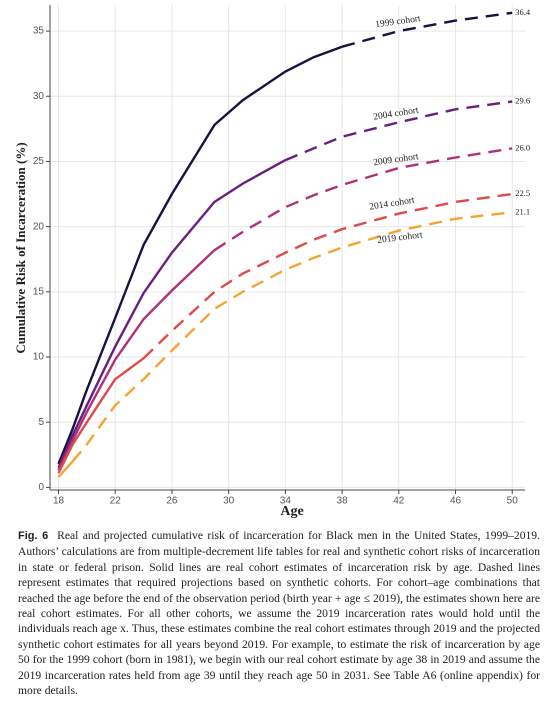  I want to click on x-tick-label: 42, so click(399, 501).